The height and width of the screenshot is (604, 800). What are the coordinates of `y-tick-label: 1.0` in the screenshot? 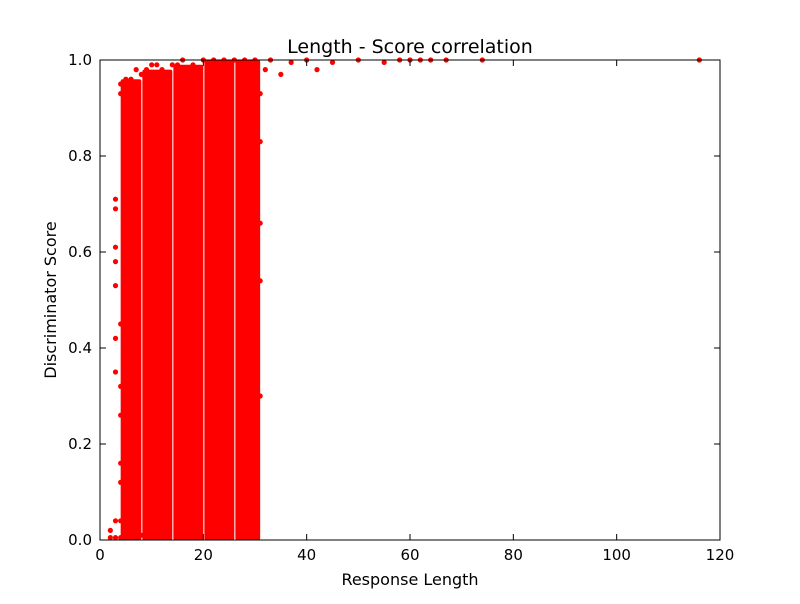 It's located at (80, 60).